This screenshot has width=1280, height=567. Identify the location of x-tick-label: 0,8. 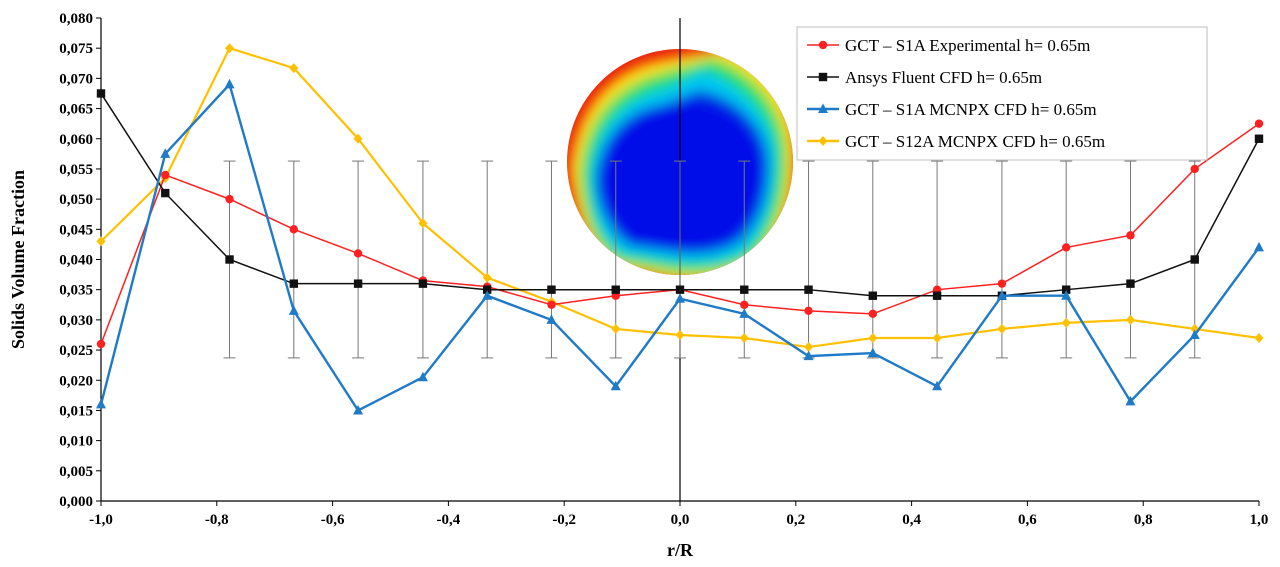
(1143, 520).